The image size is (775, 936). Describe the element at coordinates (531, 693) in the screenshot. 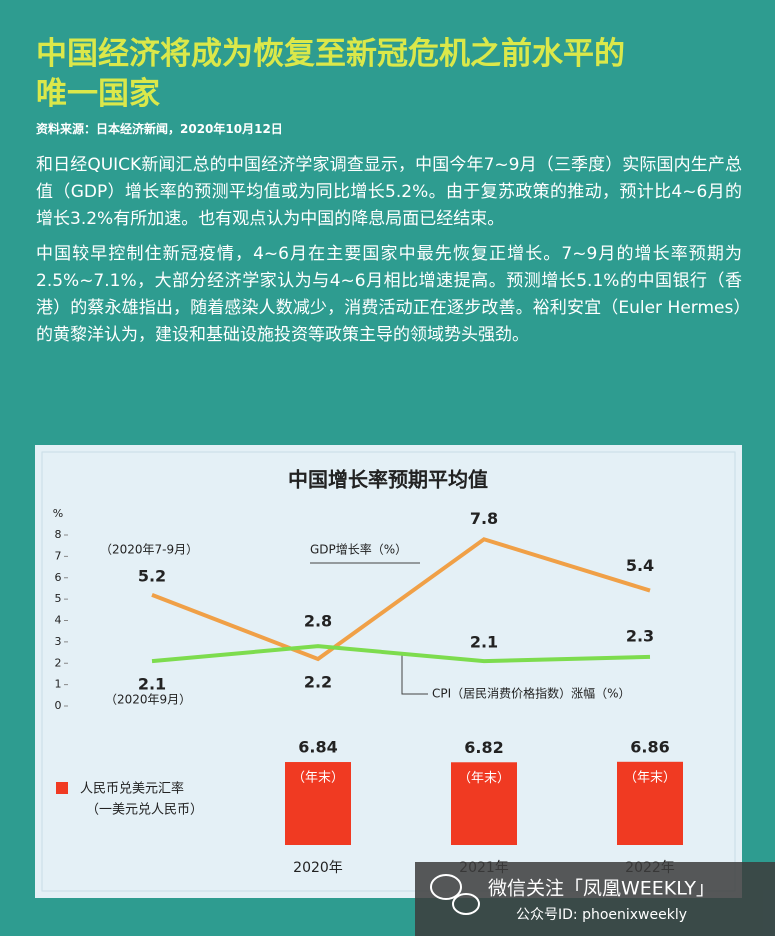

I see `series-label: CPI（居民消费价格指数）涨幅（%）` at that location.